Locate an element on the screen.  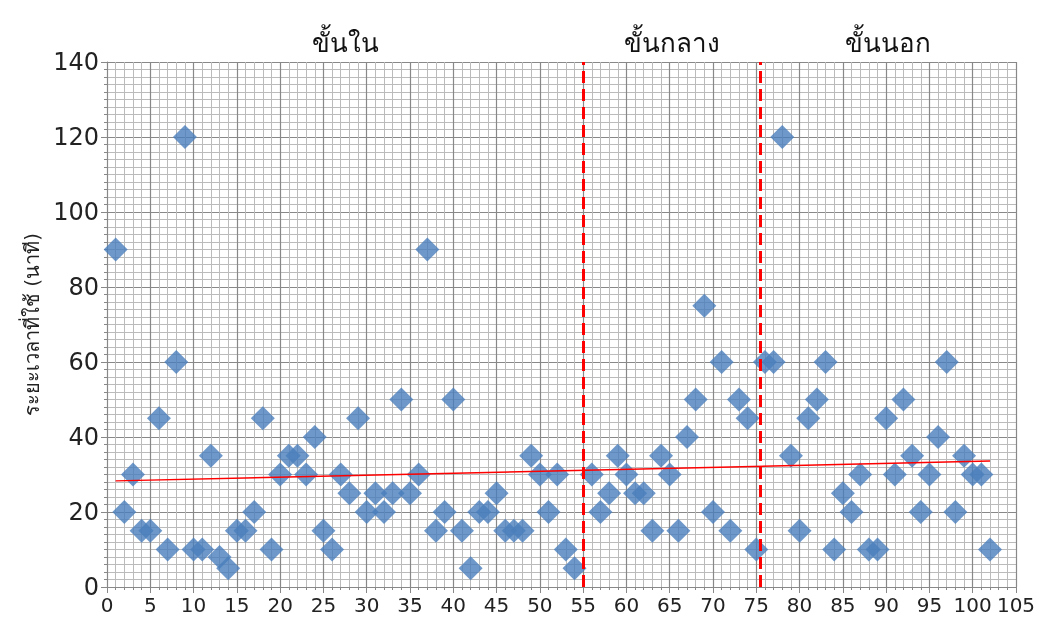
y-axis-title: ระยะเวลาที่ใช้ (นาที) is located at coordinates (31, 324).